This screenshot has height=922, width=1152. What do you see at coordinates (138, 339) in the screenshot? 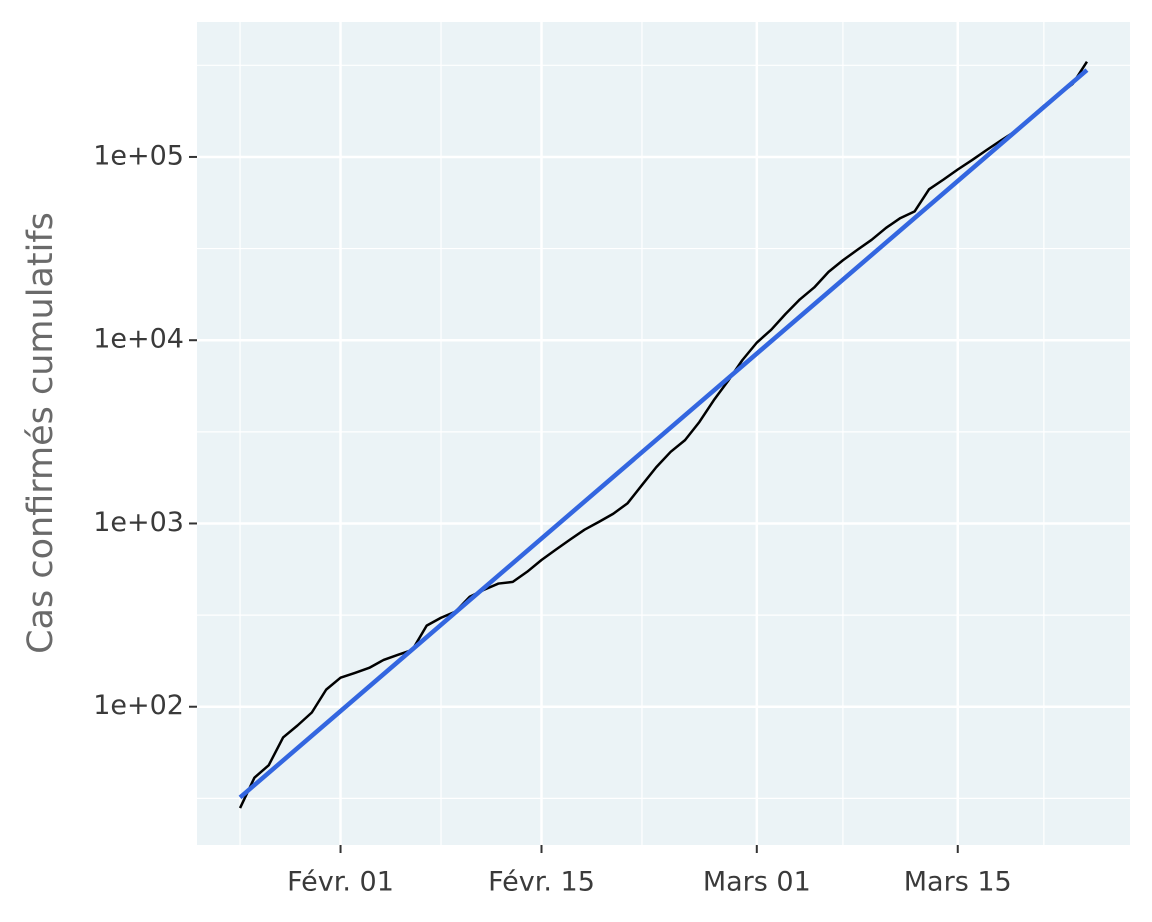
I see `y-tick-label: 1e+04` at bounding box center [138, 339].